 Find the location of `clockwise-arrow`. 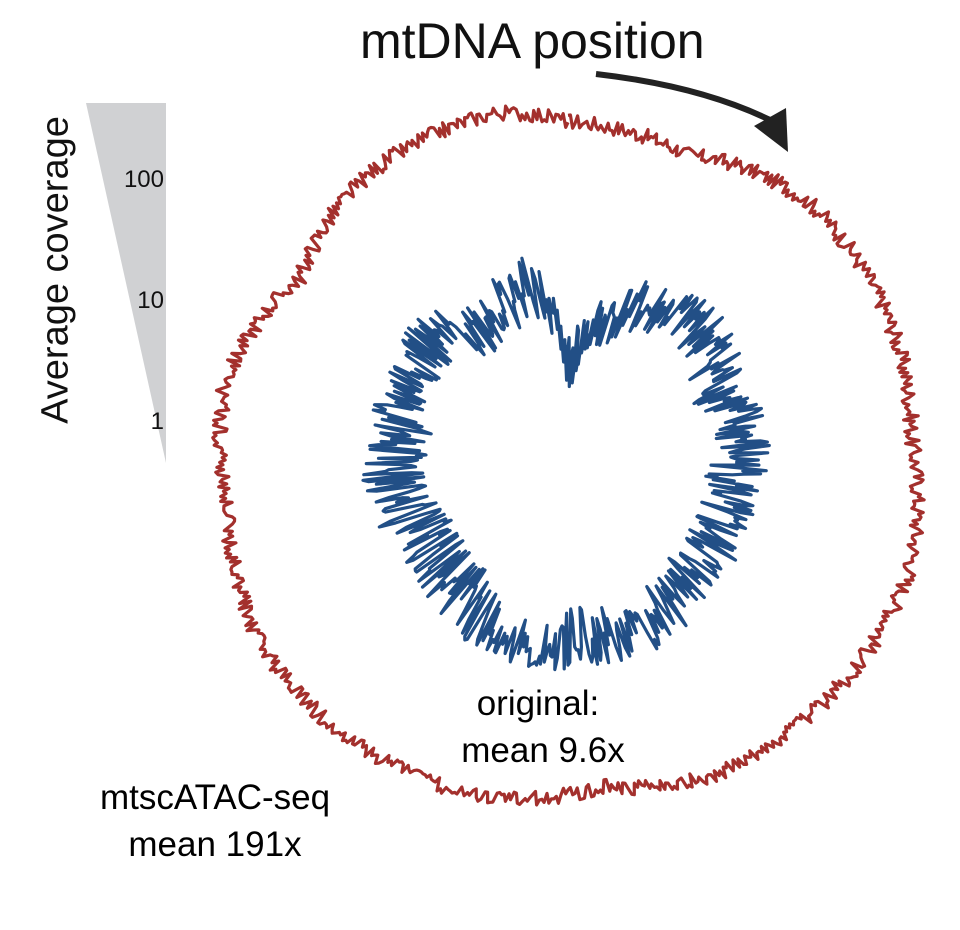

clockwise-arrow is located at coordinates (683, 97).